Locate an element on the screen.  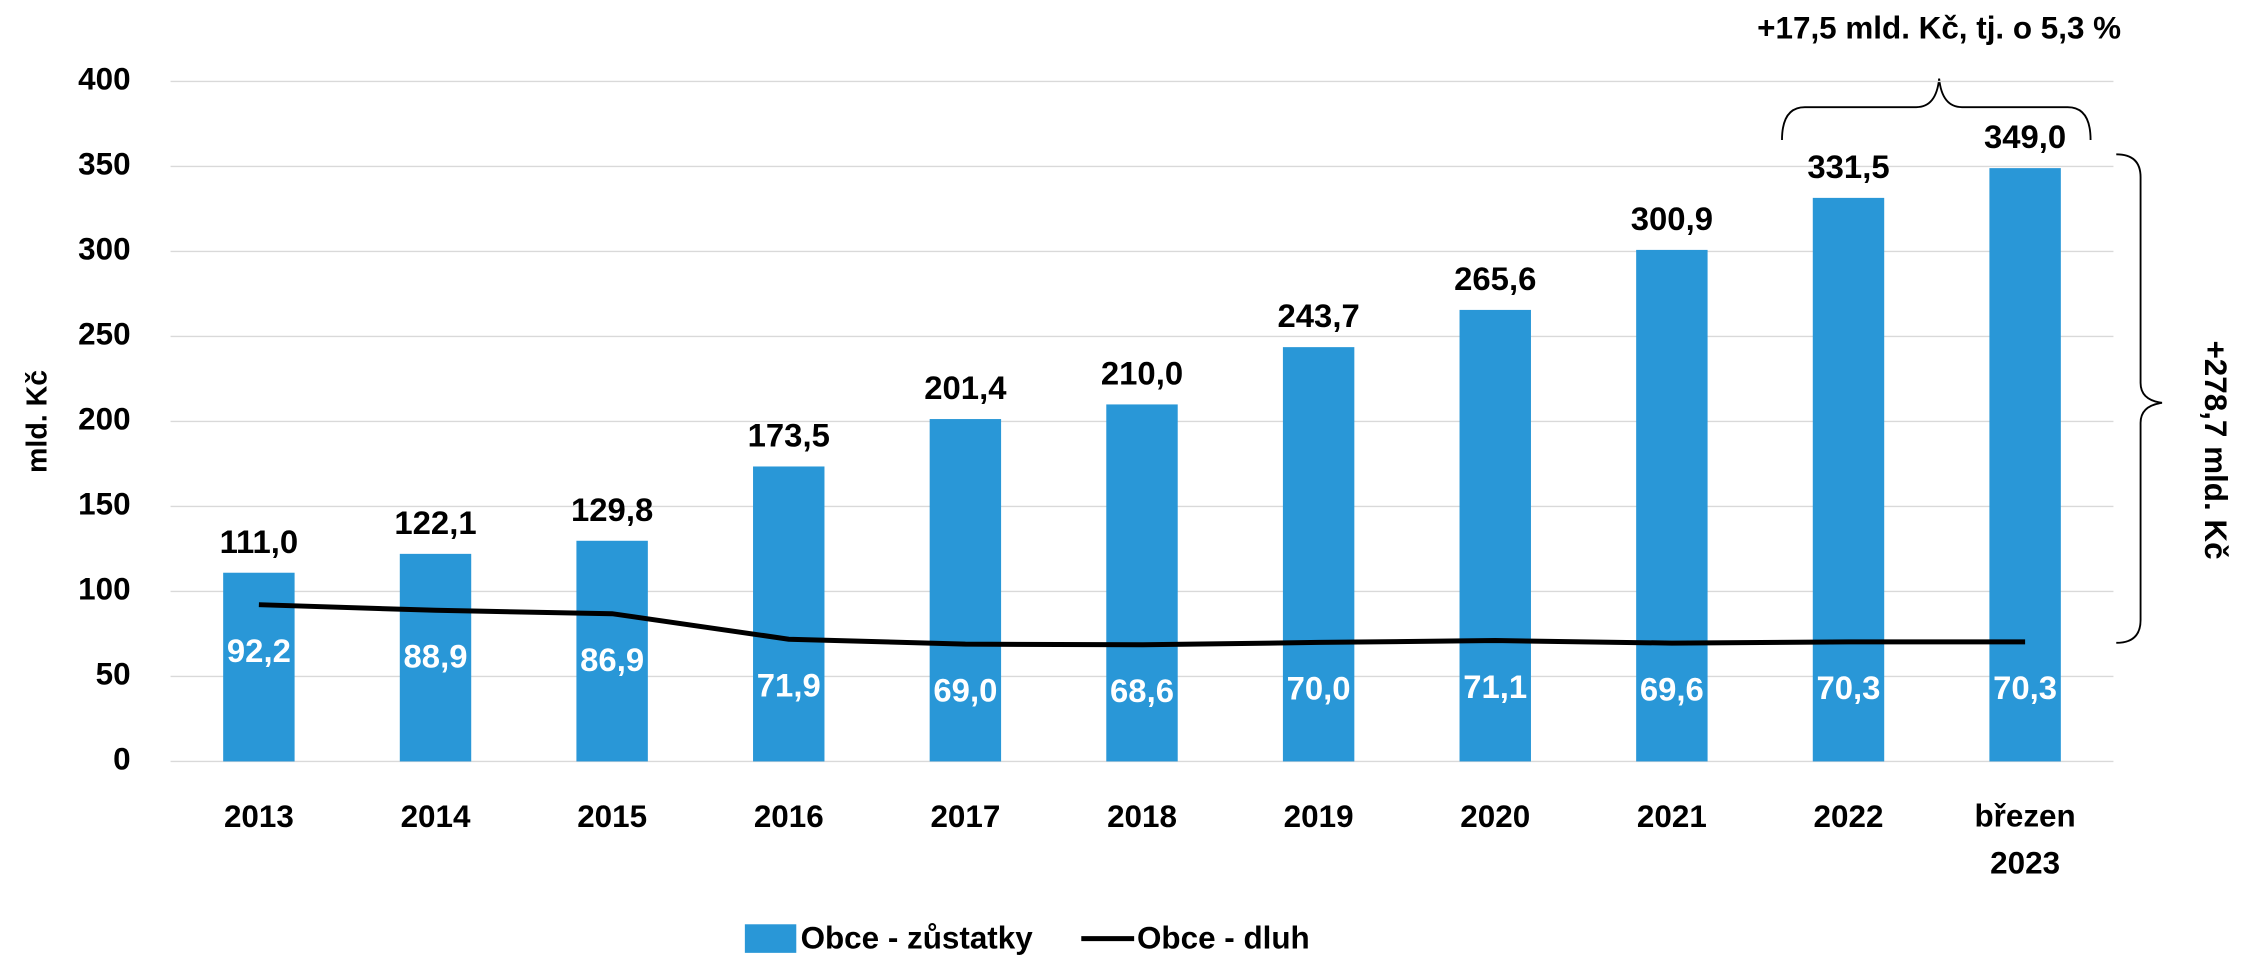
data-label: 68,6 is located at coordinates (1142, 690).